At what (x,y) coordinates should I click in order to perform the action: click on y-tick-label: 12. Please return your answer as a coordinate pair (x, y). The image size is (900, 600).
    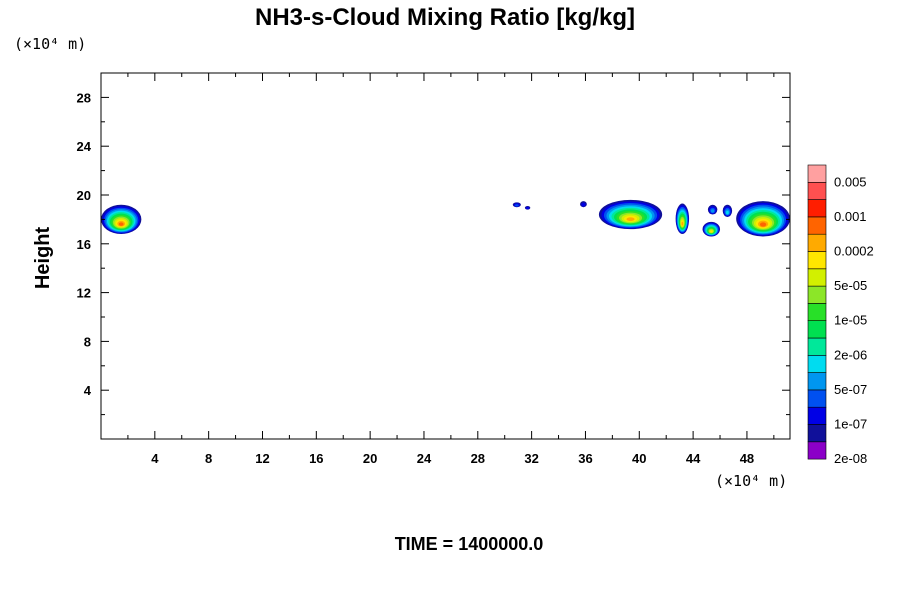
    Looking at the image, I should click on (84, 293).